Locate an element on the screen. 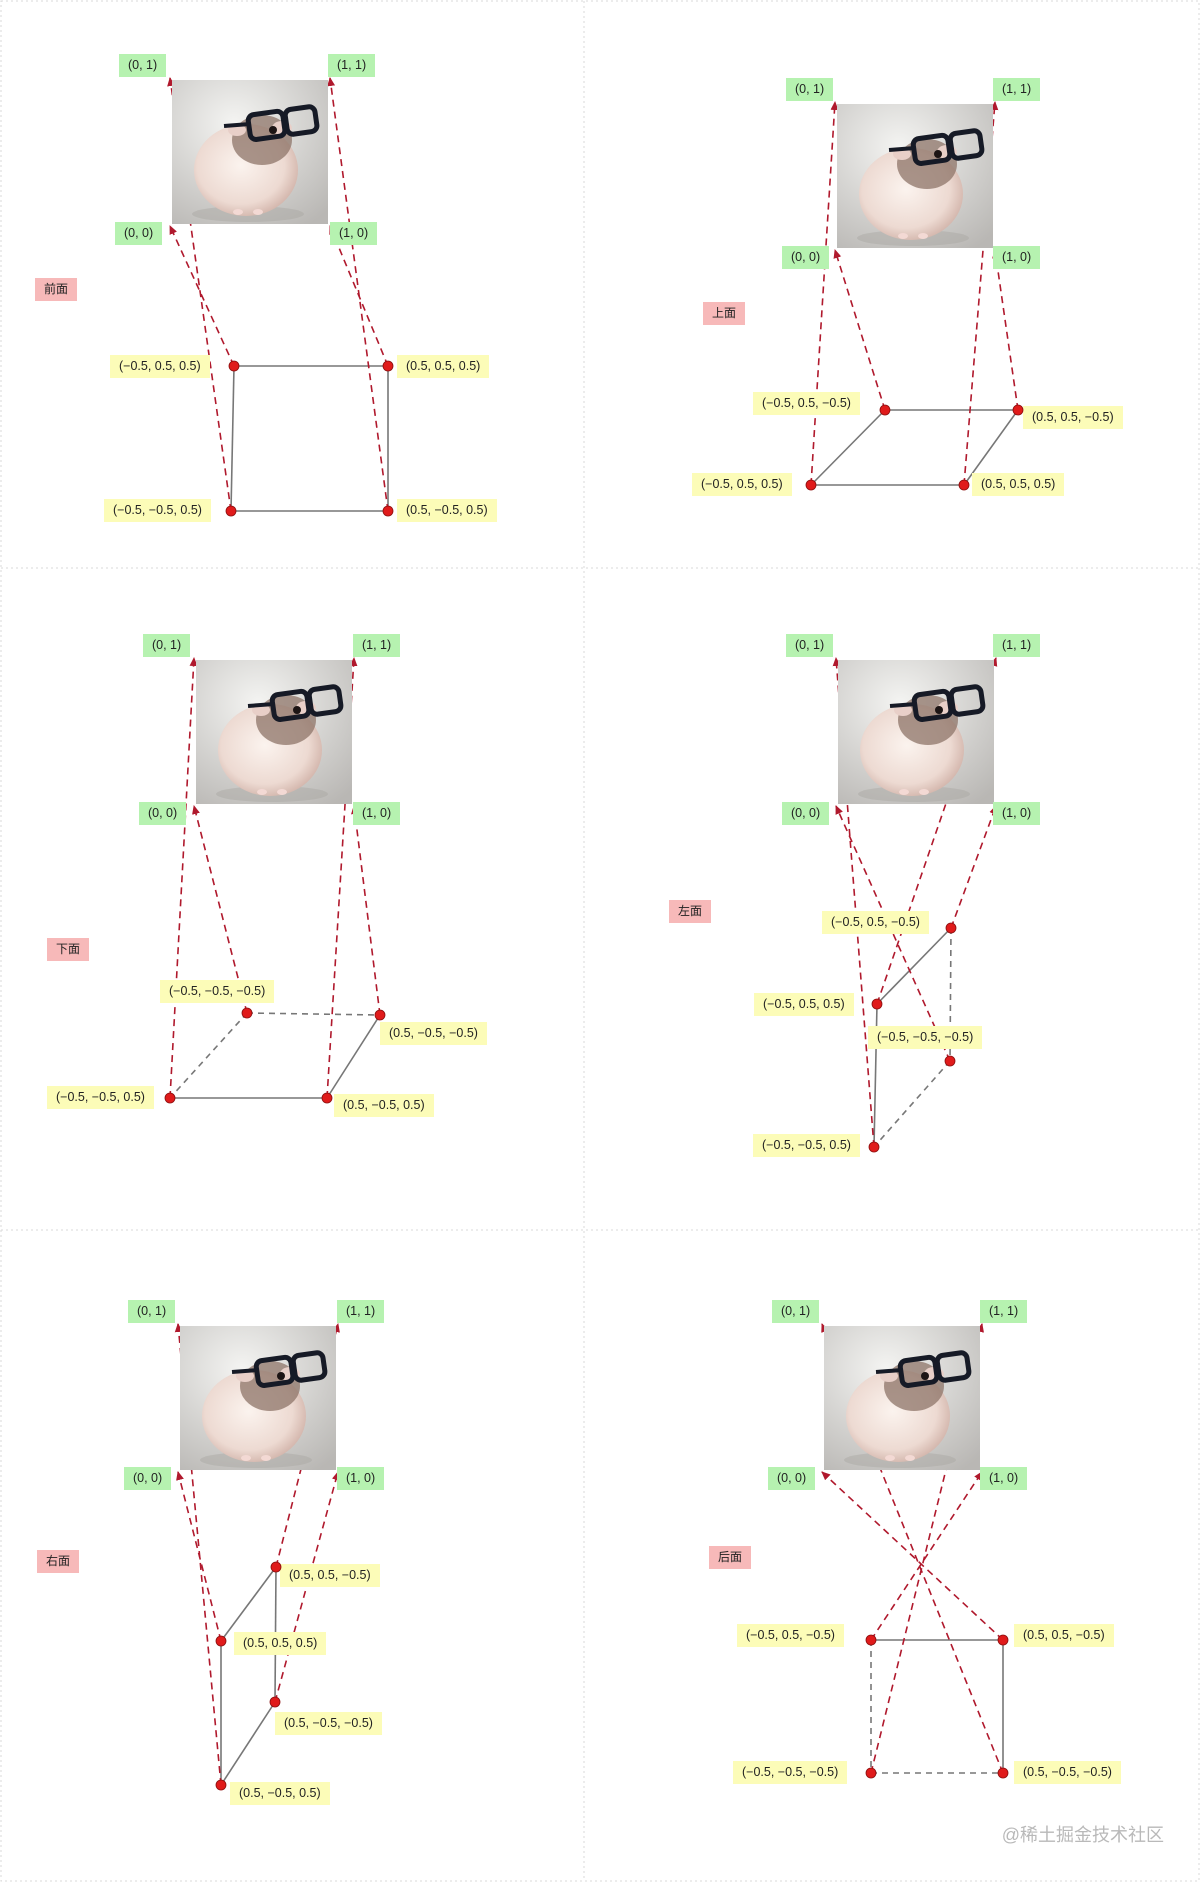 This screenshot has height=1882, width=1200. face-label: 后面 is located at coordinates (730, 1557).